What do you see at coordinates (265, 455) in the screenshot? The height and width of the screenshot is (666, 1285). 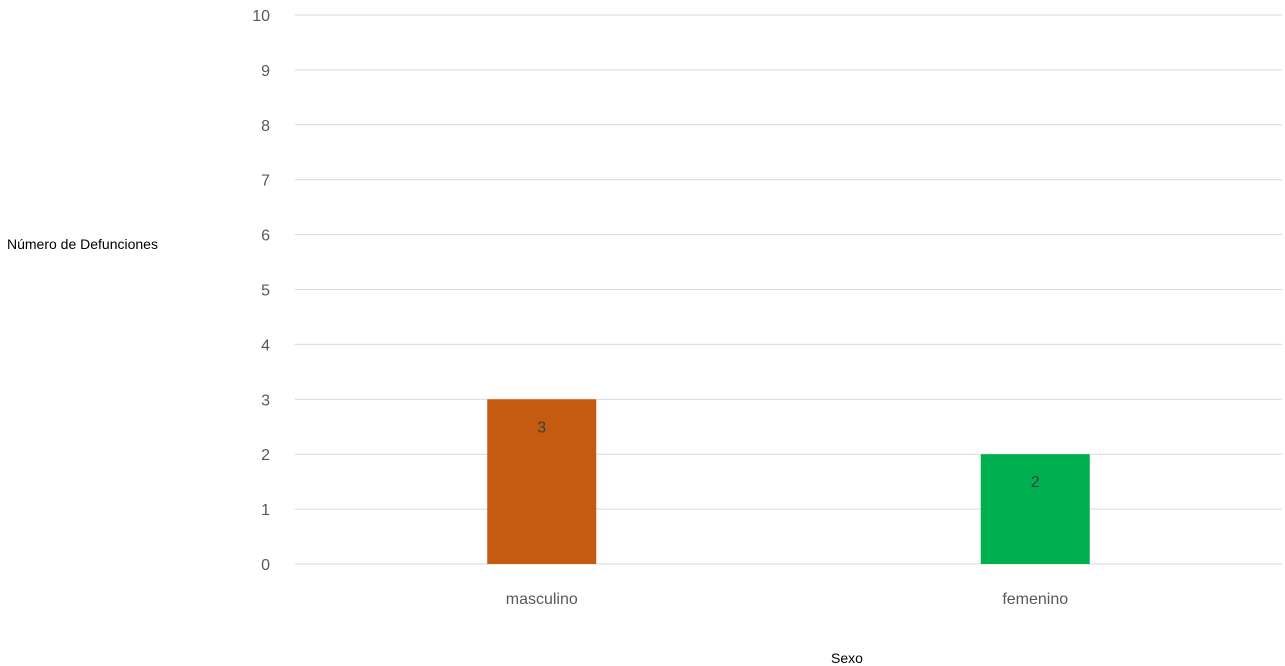 I see `y-tick-label: 2` at bounding box center [265, 455].